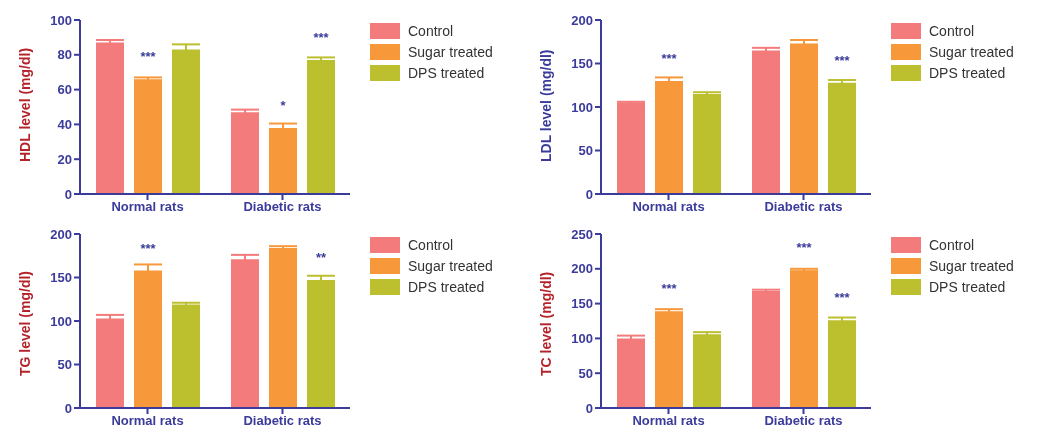 This screenshot has width=1051, height=436. Describe the element at coordinates (64, 90) in the screenshot. I see `y-tick-label: 60` at that location.